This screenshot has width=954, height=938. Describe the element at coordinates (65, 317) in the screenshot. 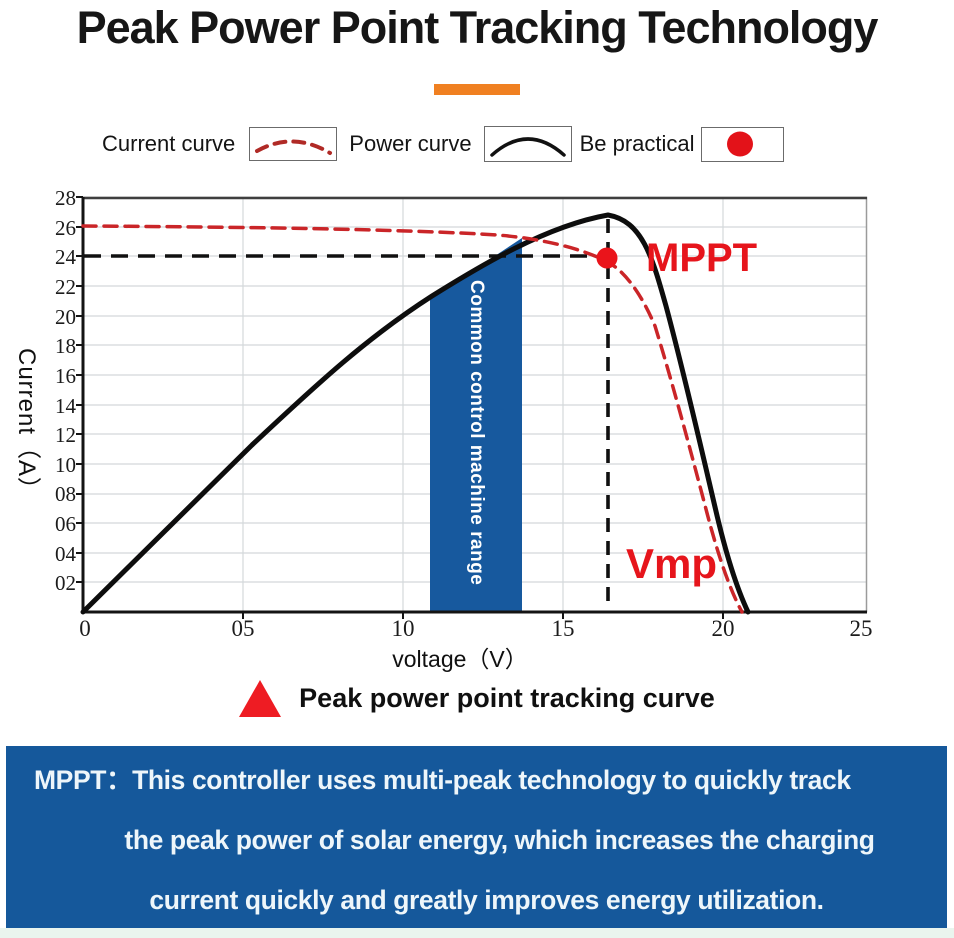

I see `y-tick: 20` at that location.